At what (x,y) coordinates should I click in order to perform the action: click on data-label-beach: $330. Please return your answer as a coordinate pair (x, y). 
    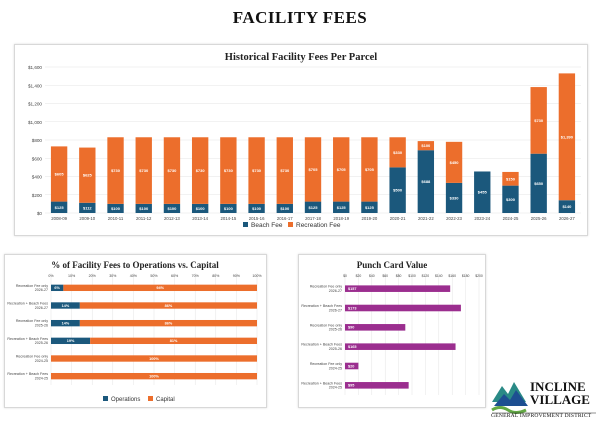
    Looking at the image, I should click on (455, 197).